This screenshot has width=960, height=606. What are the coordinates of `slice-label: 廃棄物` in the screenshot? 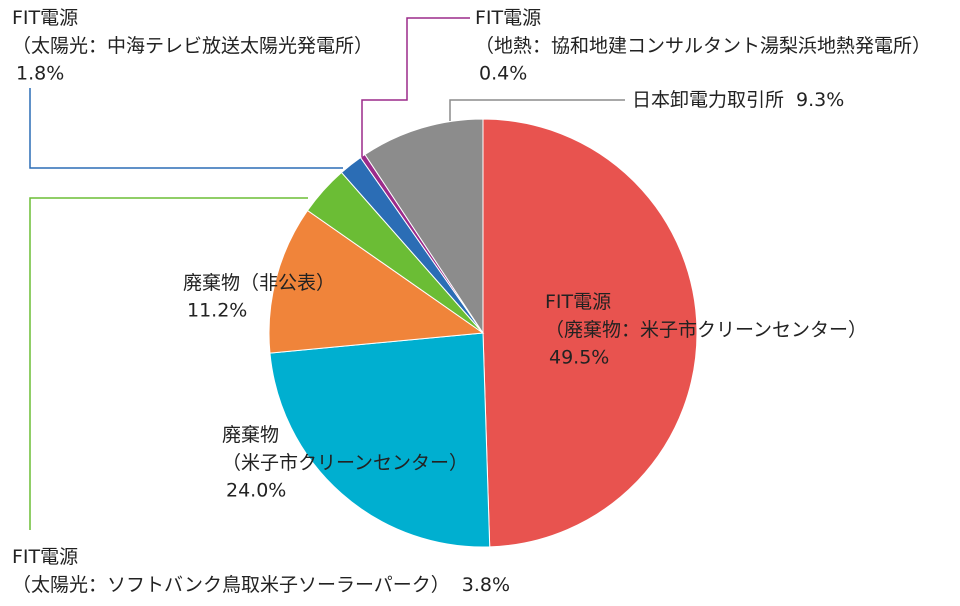 It's located at (250, 435).